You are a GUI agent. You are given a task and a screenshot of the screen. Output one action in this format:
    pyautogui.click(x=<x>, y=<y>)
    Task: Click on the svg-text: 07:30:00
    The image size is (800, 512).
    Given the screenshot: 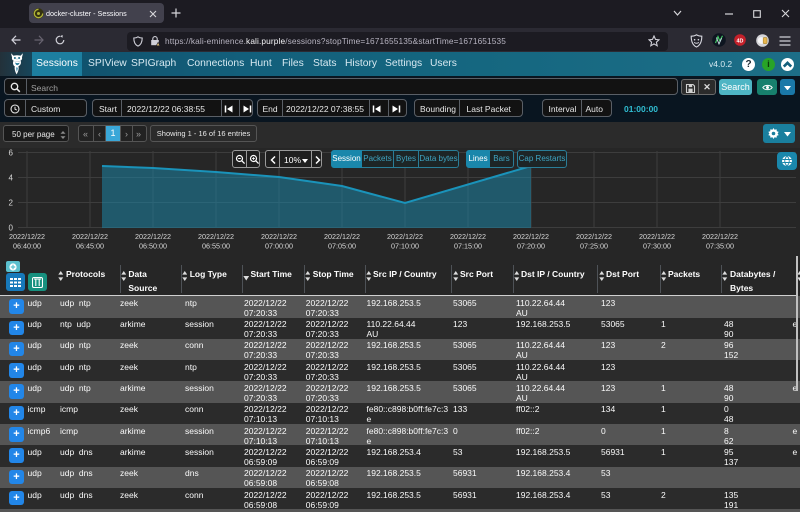 What is the action you would take?
    pyautogui.click(x=657, y=246)
    